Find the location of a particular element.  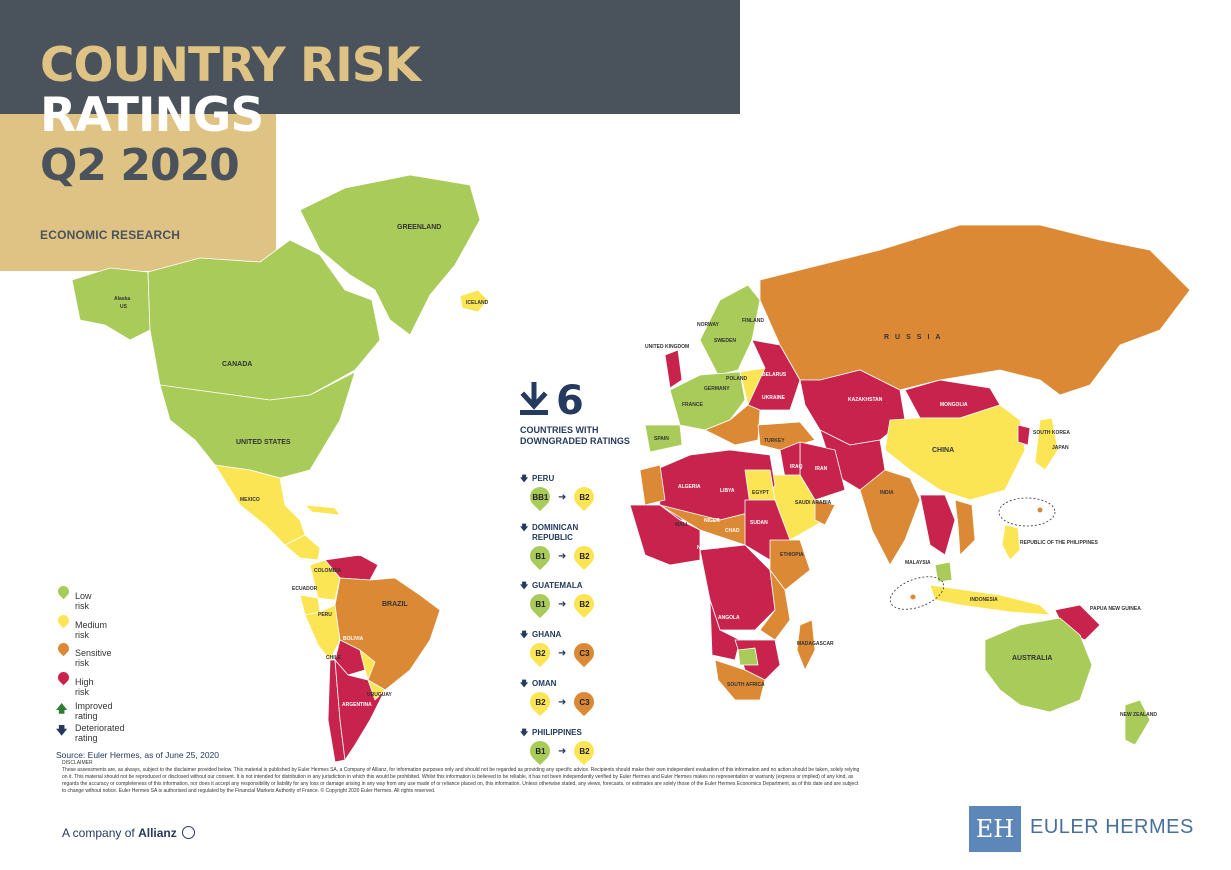

region-new-zealand is located at coordinates (1137, 722).